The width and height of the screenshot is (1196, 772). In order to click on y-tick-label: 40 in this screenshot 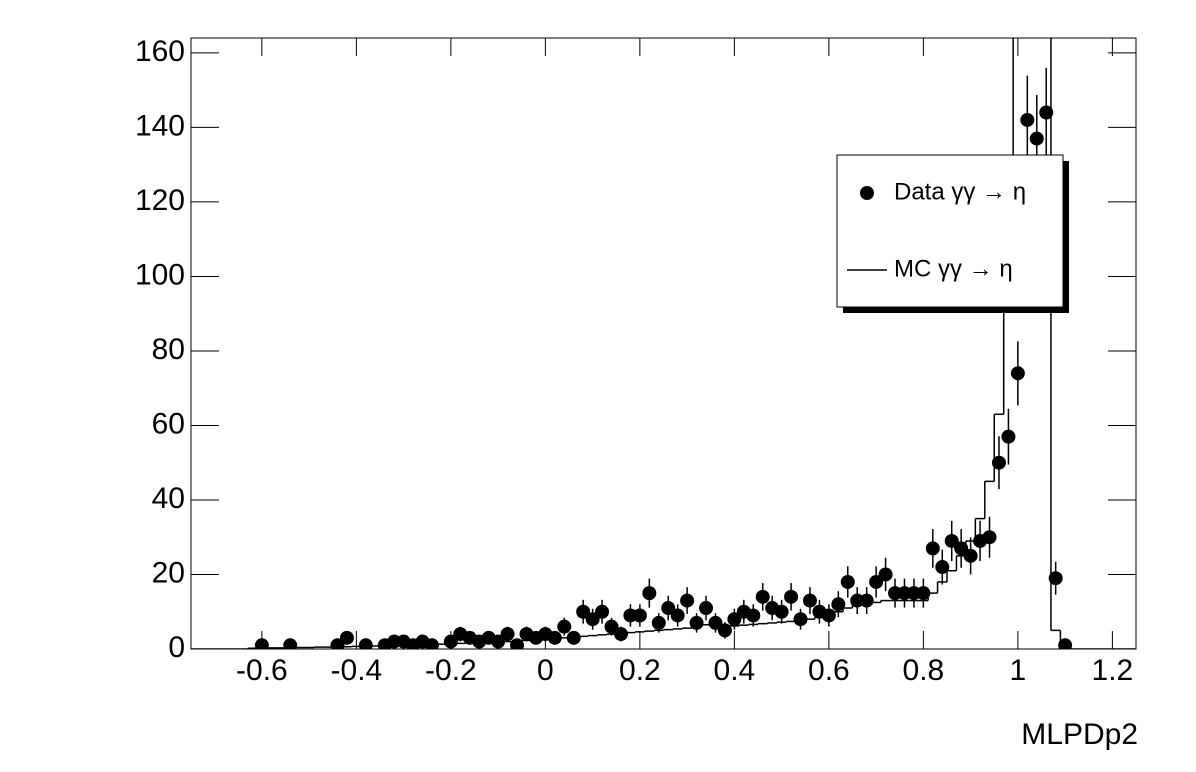, I will do `click(168, 498)`.